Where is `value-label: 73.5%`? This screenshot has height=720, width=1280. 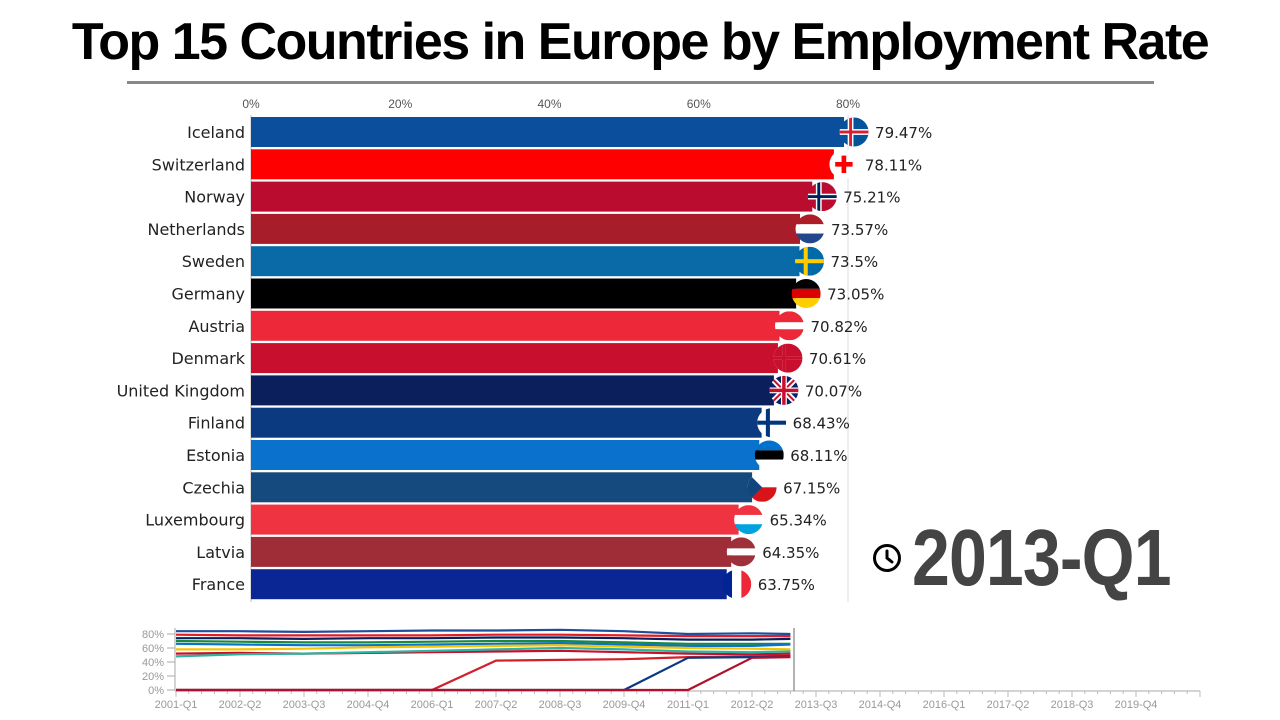
value-label: 73.5% is located at coordinates (854, 262).